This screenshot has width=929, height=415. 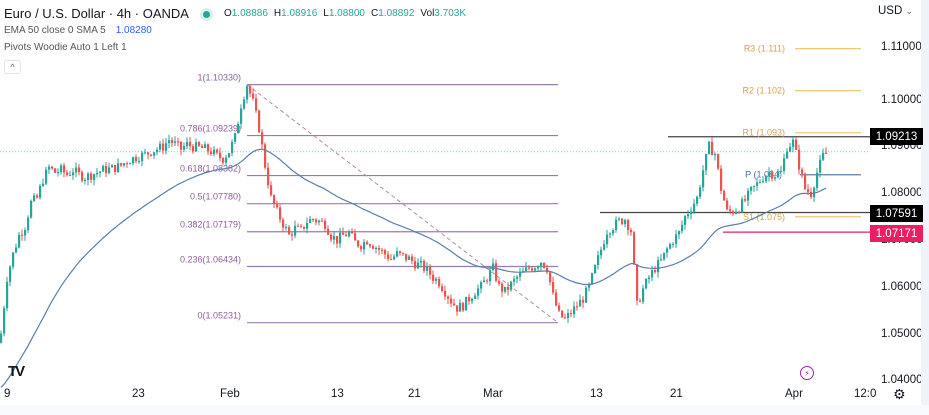 What do you see at coordinates (807, 373) in the screenshot?
I see `flash-icon: ⚡` at bounding box center [807, 373].